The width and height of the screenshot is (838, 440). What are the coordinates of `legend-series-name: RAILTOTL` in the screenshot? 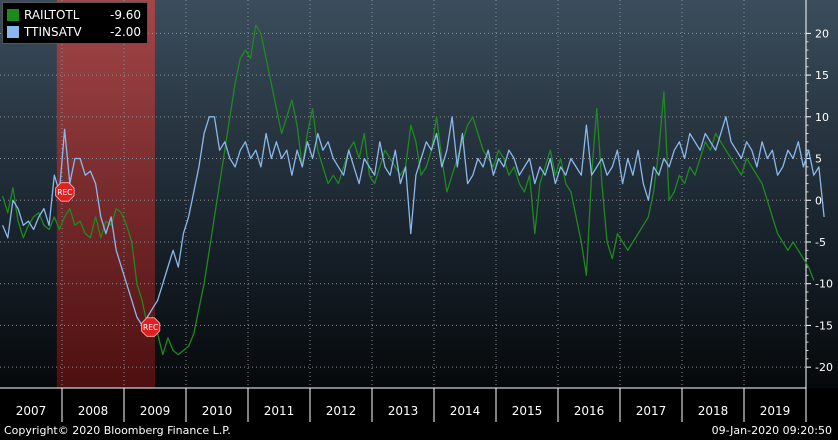 It's located at (52, 14).